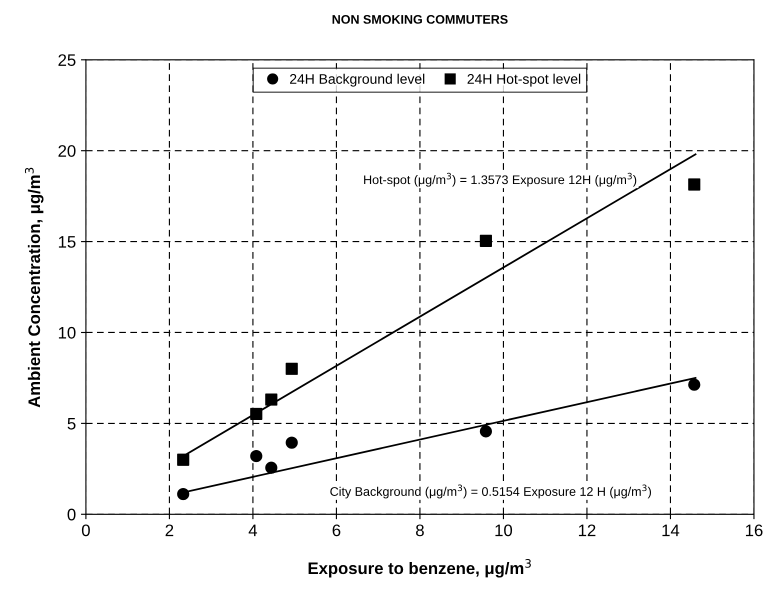 Image resolution: width=767 pixels, height=598 pixels. What do you see at coordinates (500, 179) in the screenshot?
I see `annotation: Hot-spot (μg/m$^{3}$) = 1.3573 Exposure 12H (μg/m$^{3}$)` at bounding box center [500, 179].